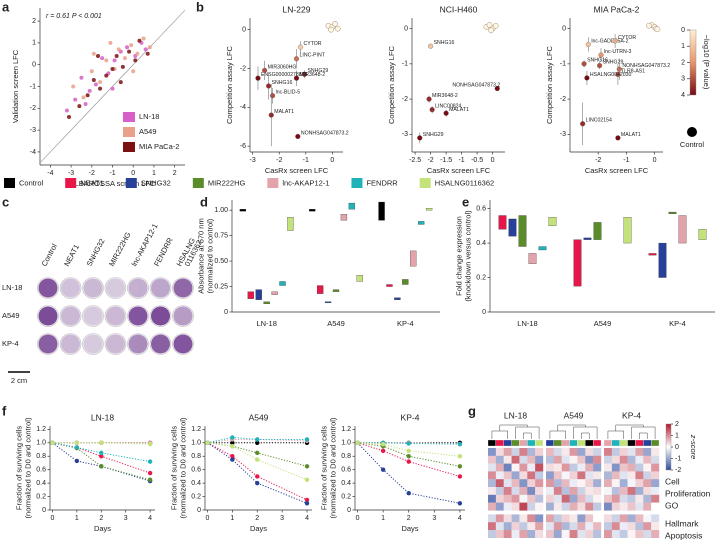 Image resolution: width=722 pixels, height=554 pixels. Describe the element at coordinates (196, 470) in the screenshot. I see `y-tick-label: 0.6` at that location.